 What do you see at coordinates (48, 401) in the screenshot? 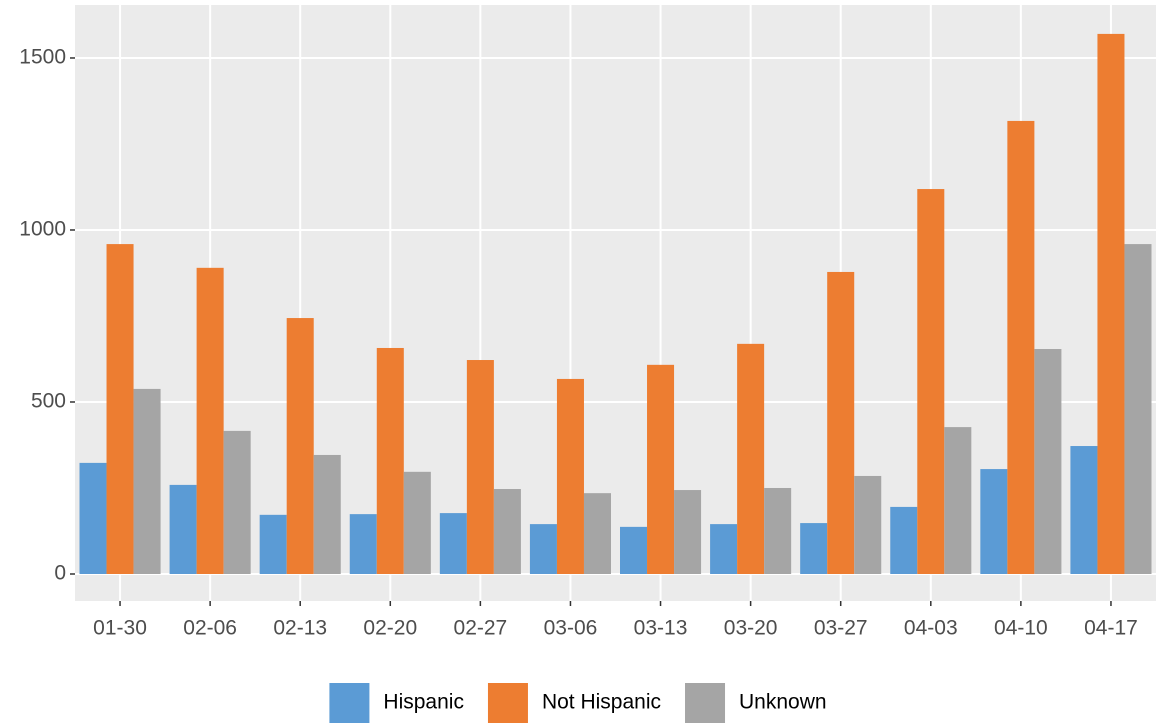
I see `y-tick-label: 500` at bounding box center [48, 401].